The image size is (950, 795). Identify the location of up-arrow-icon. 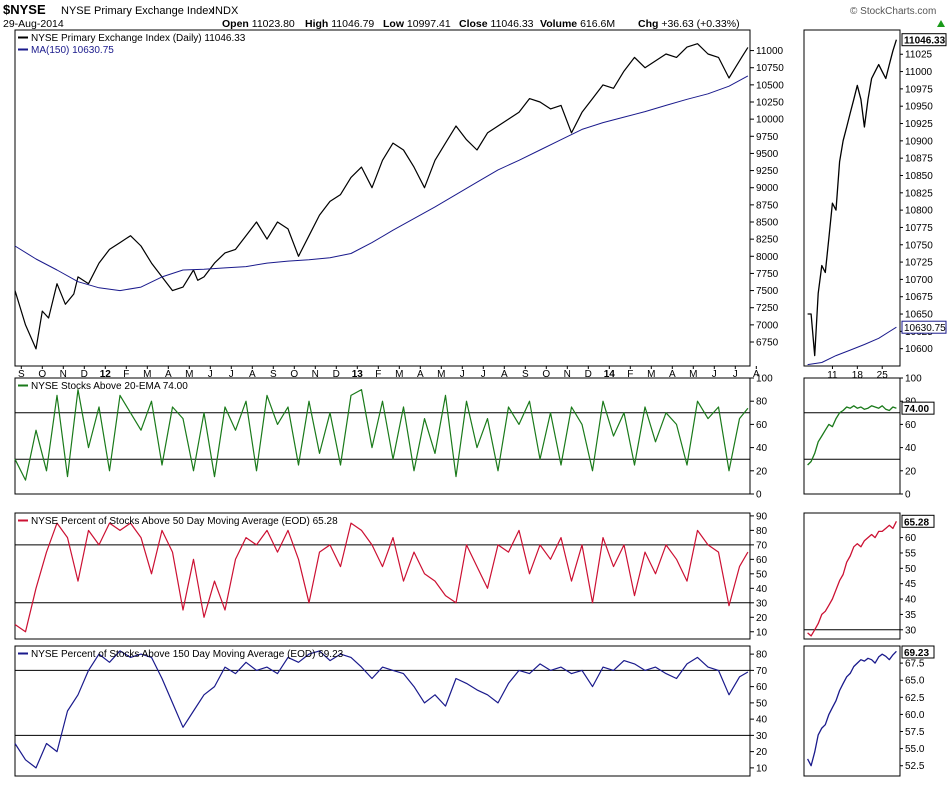
(941, 23).